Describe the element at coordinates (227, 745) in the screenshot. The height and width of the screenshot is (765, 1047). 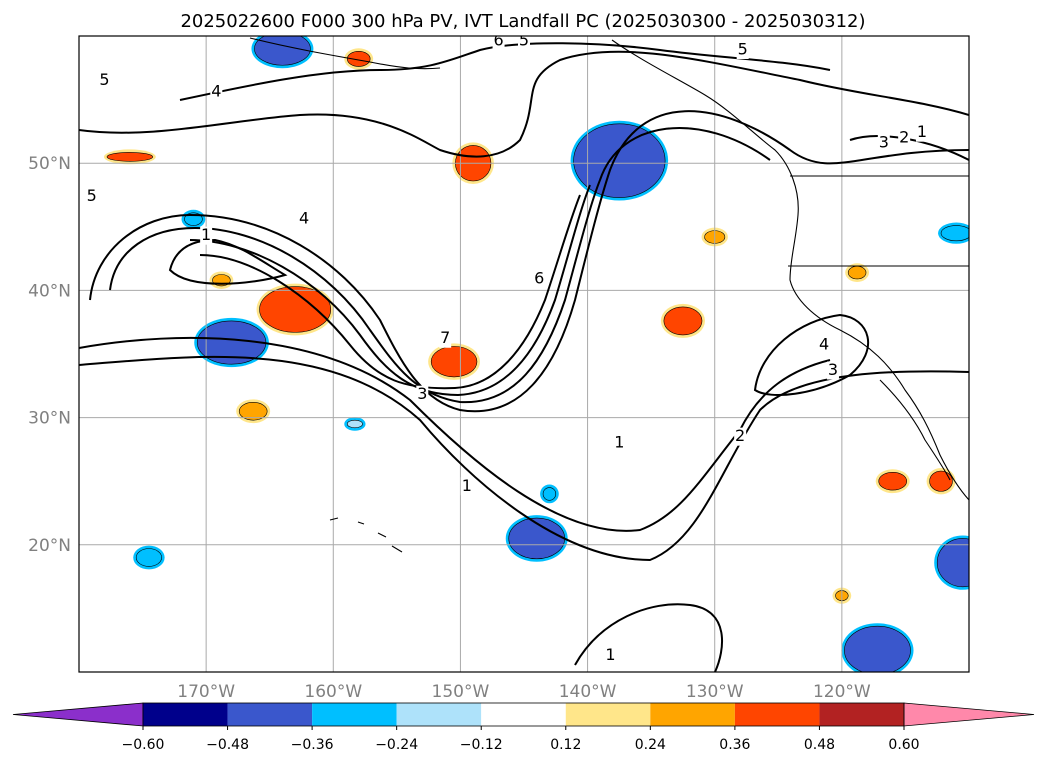
I see `colorbar-tick-label: −0.48` at that location.